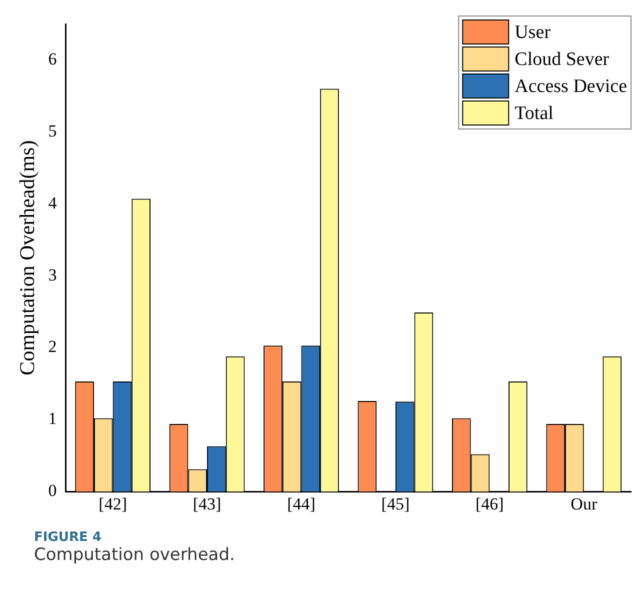 The height and width of the screenshot is (594, 643). What do you see at coordinates (52, 274) in the screenshot?
I see `y-tick-label: 3` at bounding box center [52, 274].